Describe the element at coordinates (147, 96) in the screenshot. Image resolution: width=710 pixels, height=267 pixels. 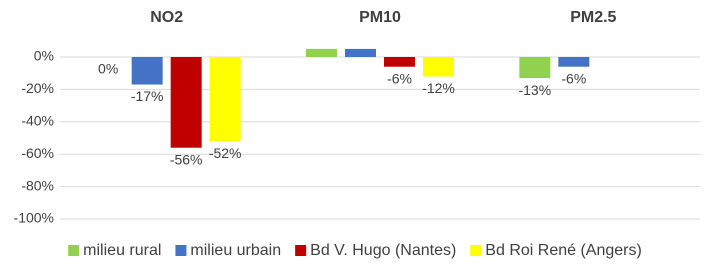
I see `data-label: -17%` at that location.